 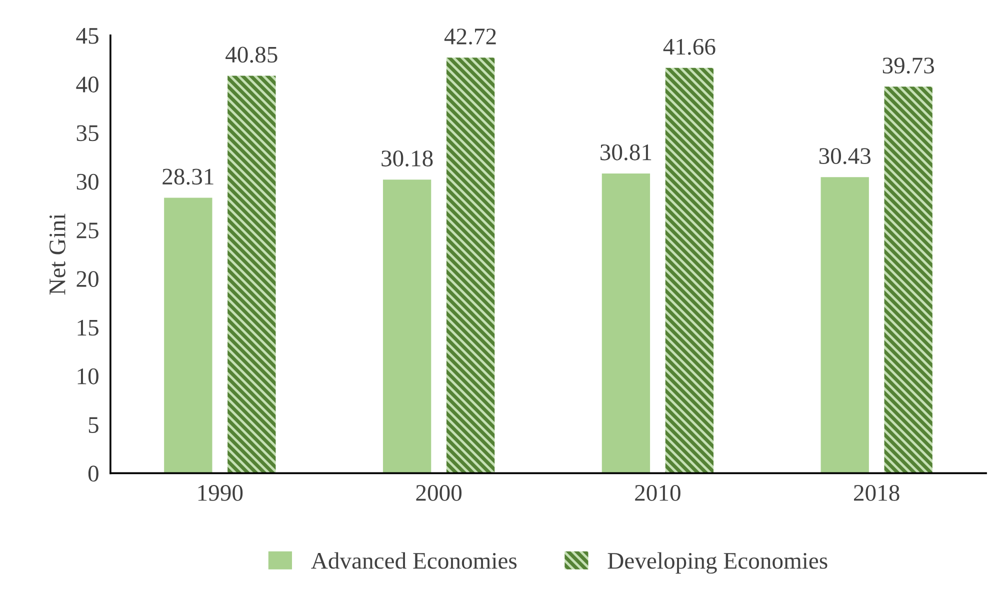 I want to click on y-tick-label: 25, so click(x=87, y=230).